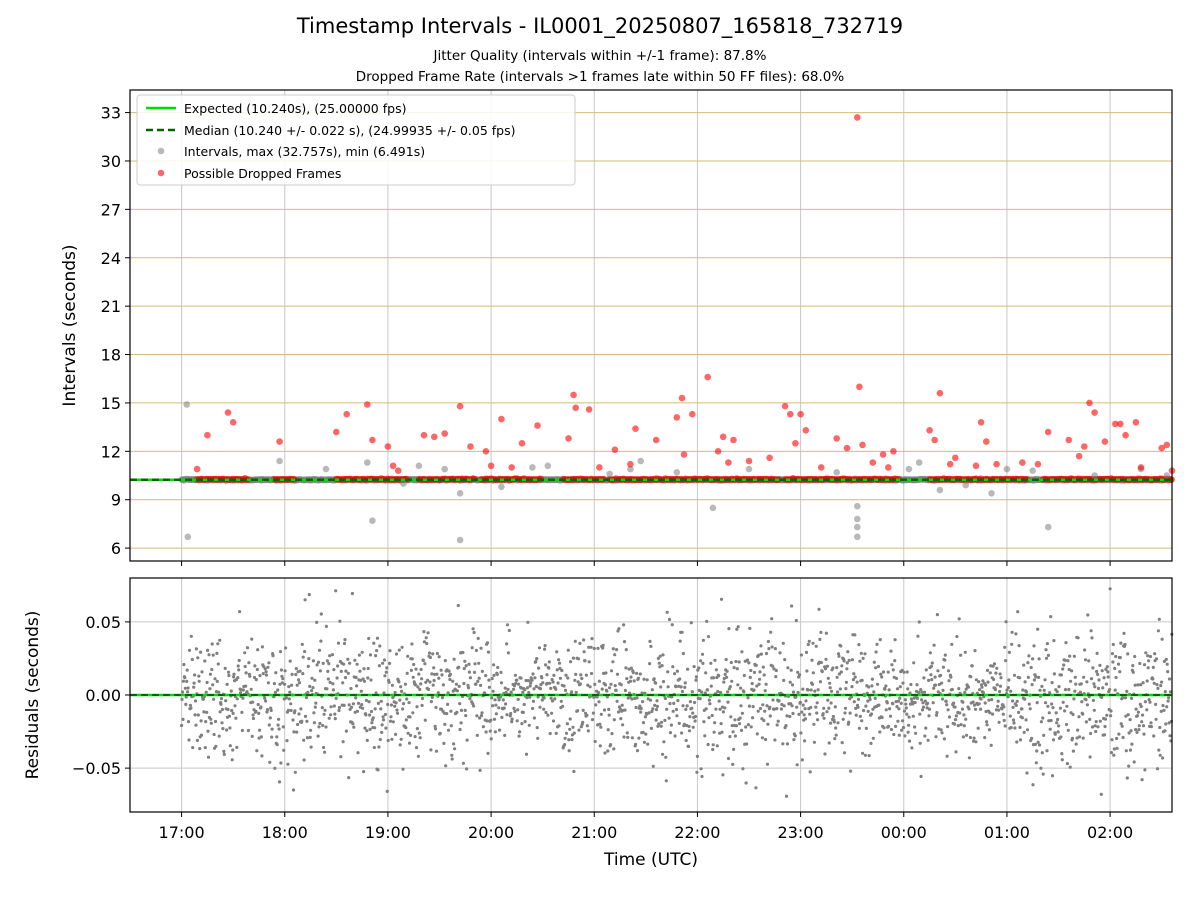  I want to click on residuals-y-axis-label: Residuals (seconds), so click(33, 695).